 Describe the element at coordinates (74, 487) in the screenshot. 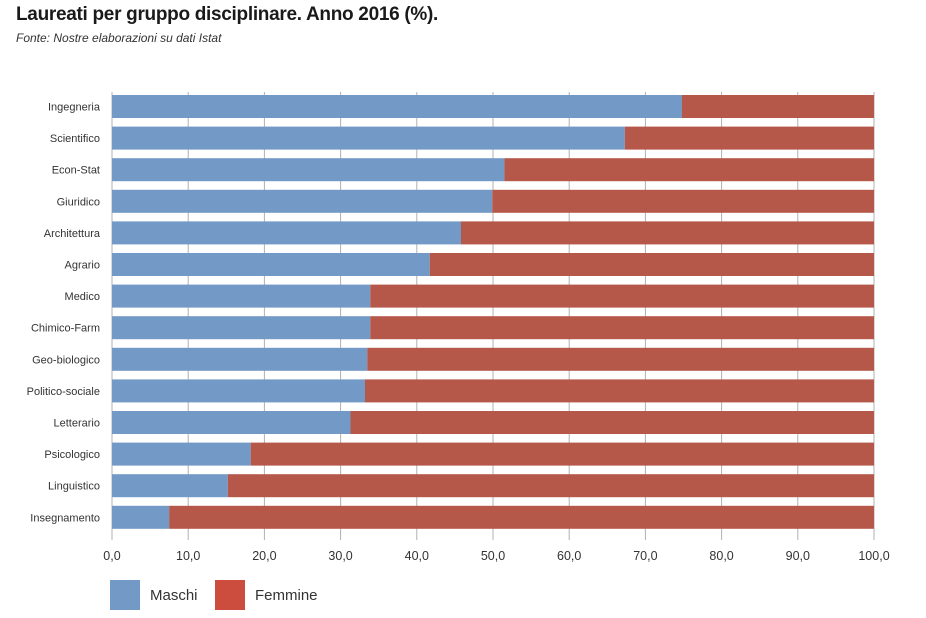

I see `category-label: Linguistico` at that location.